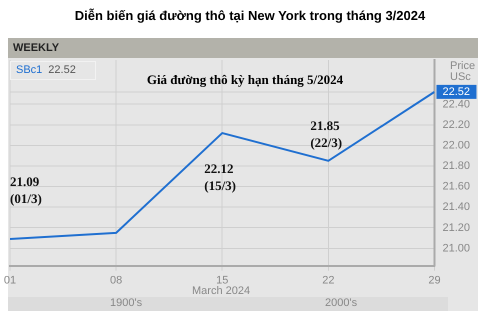  What do you see at coordinates (328, 280) in the screenshot?
I see `x-tick-label: 22` at bounding box center [328, 280].